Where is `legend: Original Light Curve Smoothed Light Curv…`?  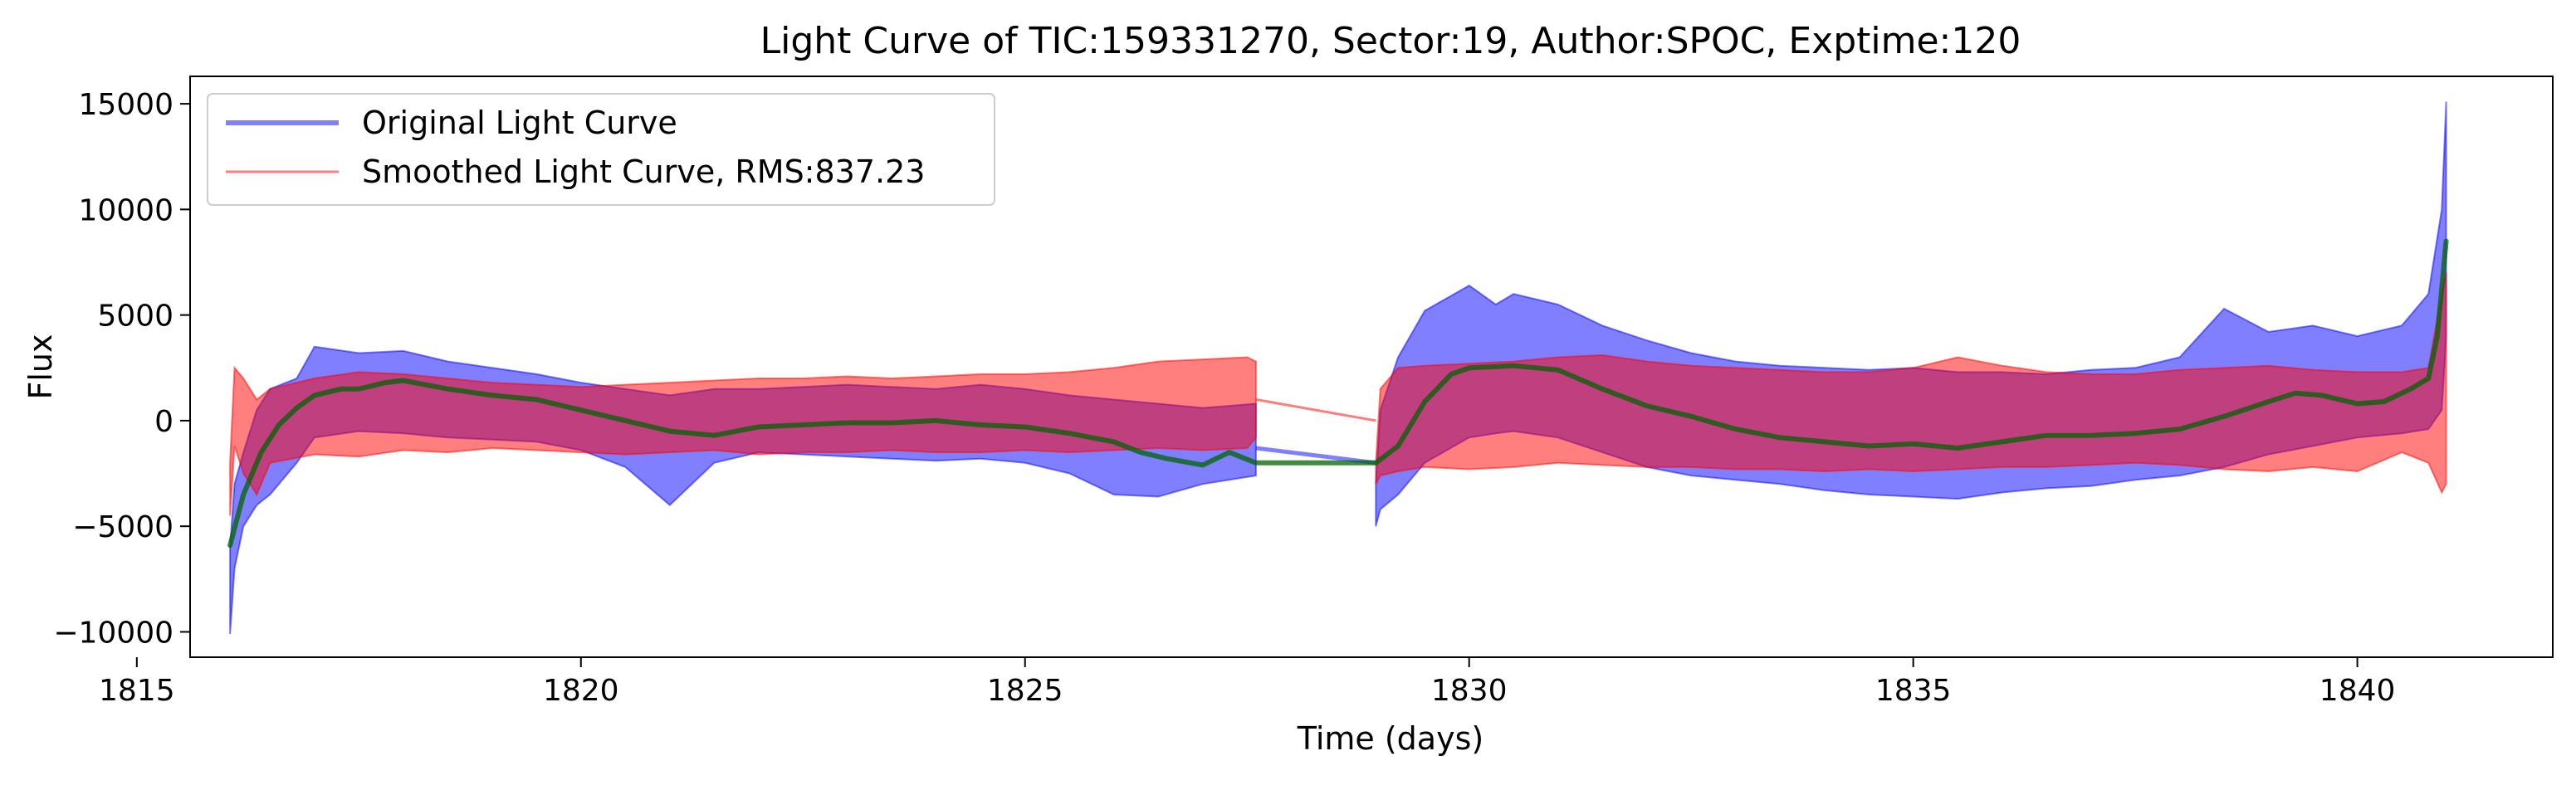 legend: Original Light Curve Smoothed Light Curv… is located at coordinates (601, 149).